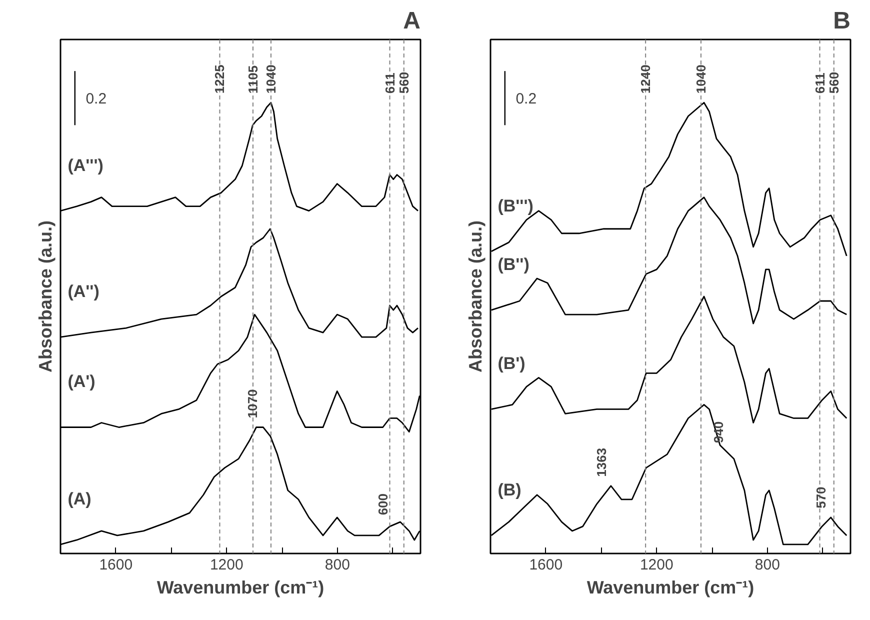 The width and height of the screenshot is (870, 620). Describe the element at coordinates (252, 403) in the screenshot. I see `annotation: 1070` at that location.